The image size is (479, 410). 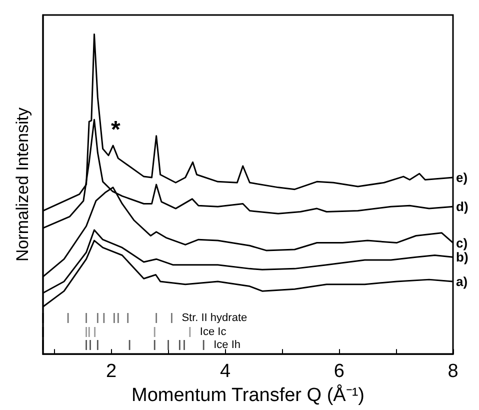 I want to click on x-tick-label: 2, so click(x=111, y=371).